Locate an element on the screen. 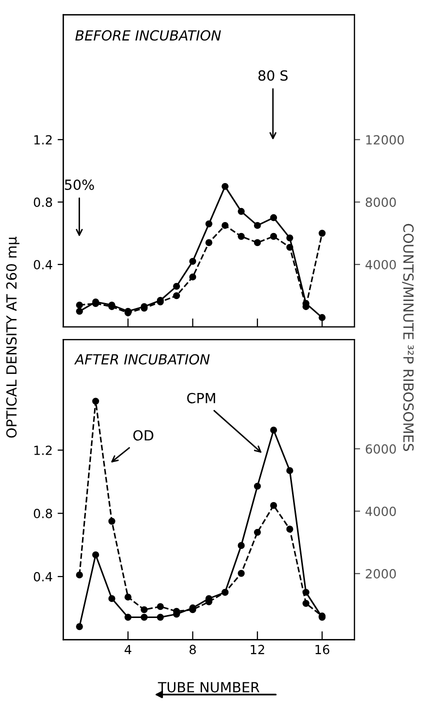  x-tick-label: 16 is located at coordinates (323, 649).